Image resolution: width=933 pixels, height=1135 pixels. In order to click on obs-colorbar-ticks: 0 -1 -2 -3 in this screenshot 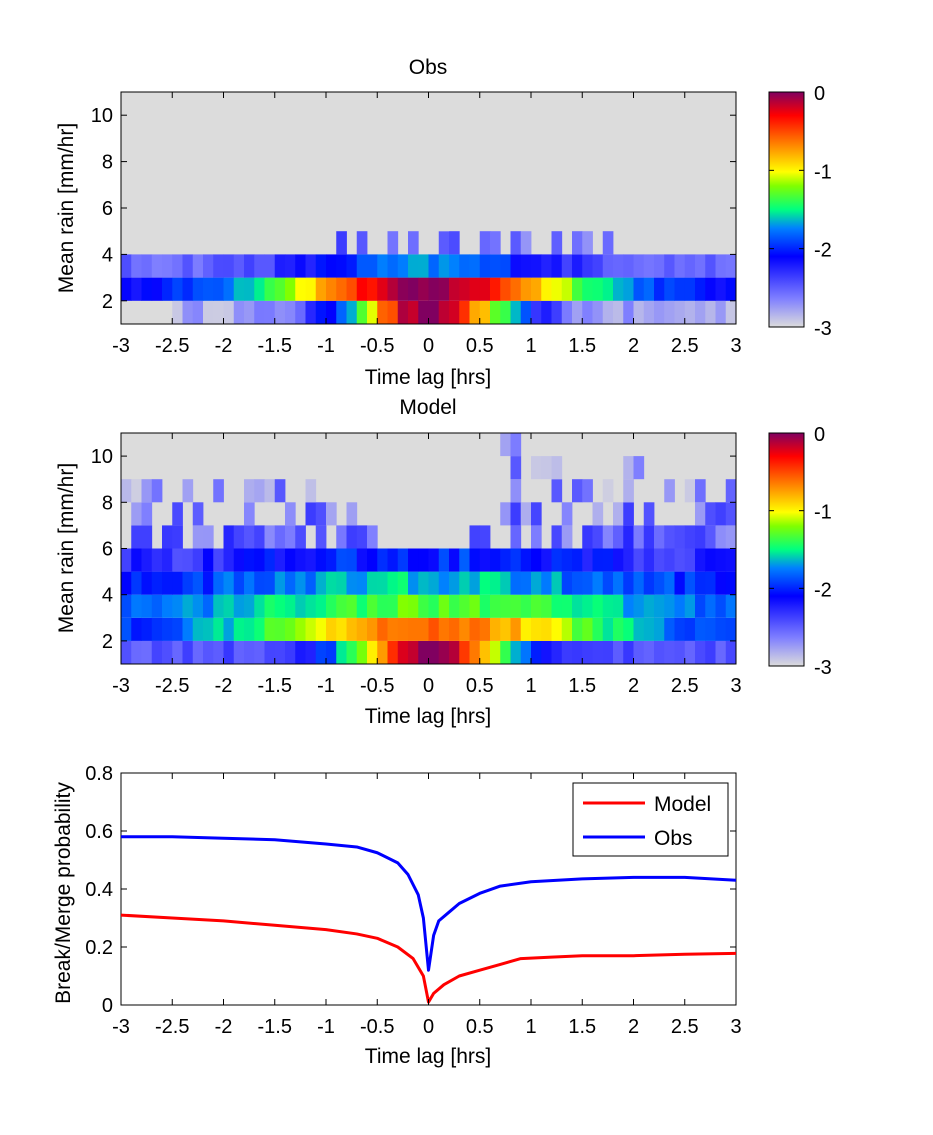, I will do `click(800, 211)`.